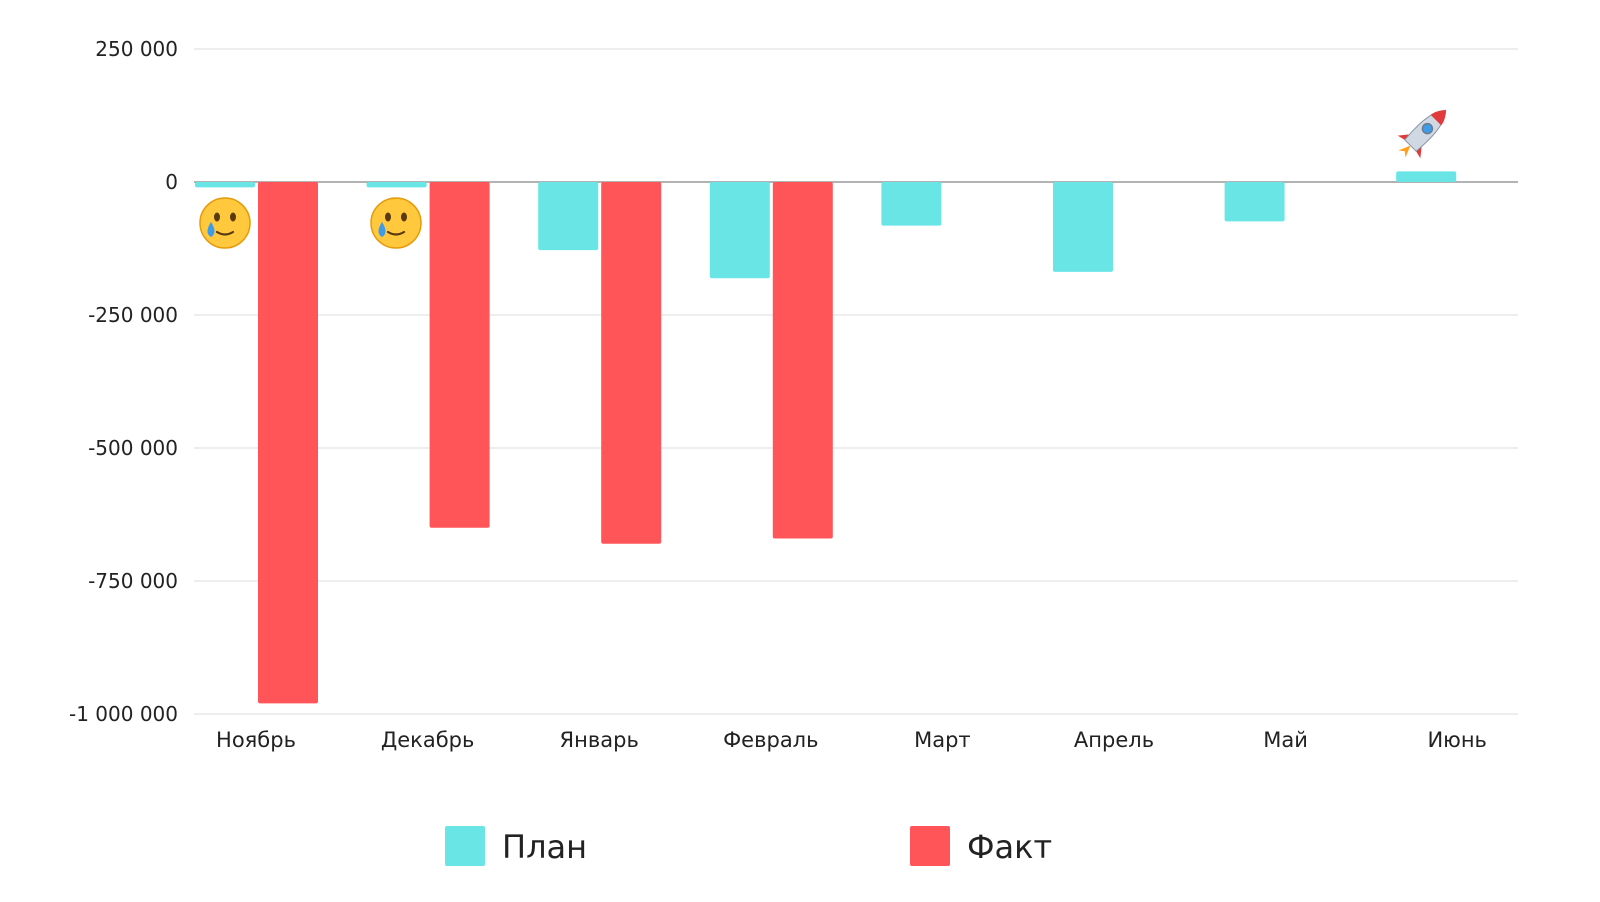  I want to click on legend-swatch-plan, so click(465, 846).